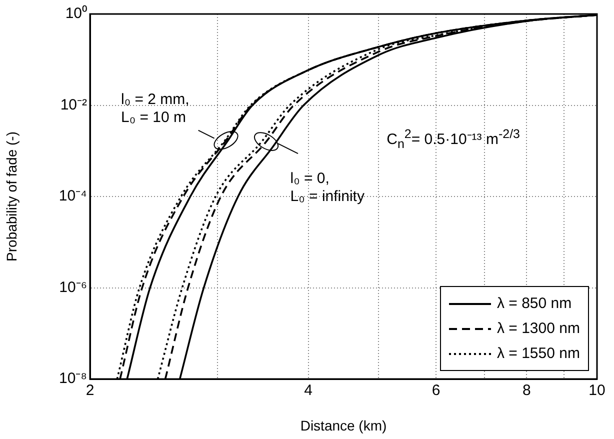 This screenshot has width=614, height=439. Describe the element at coordinates (308, 391) in the screenshot. I see `x-tick-label: 4` at that location.